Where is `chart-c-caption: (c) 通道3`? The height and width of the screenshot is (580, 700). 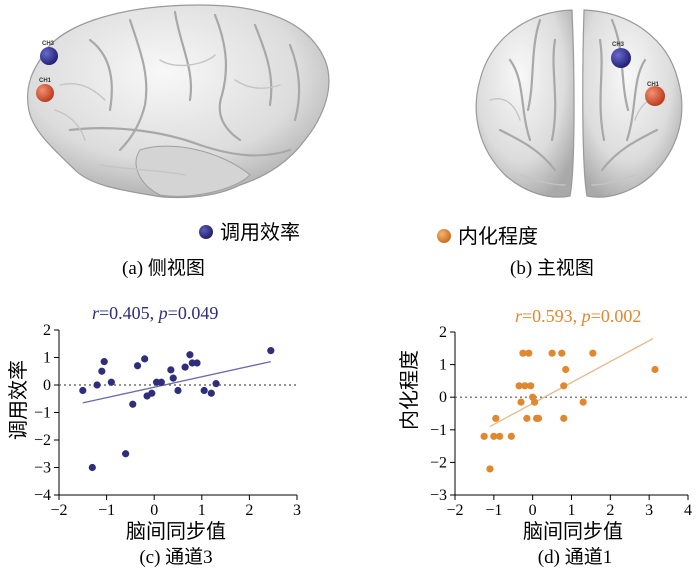 chart-c-caption: (c) 通道3 is located at coordinates (175, 557).